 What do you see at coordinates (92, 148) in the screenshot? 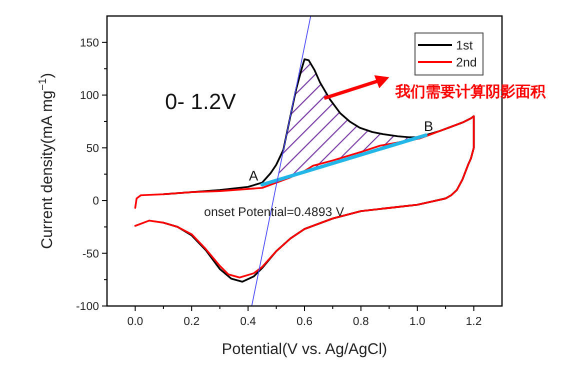
I see `y-tick-label: 50` at bounding box center [92, 148].